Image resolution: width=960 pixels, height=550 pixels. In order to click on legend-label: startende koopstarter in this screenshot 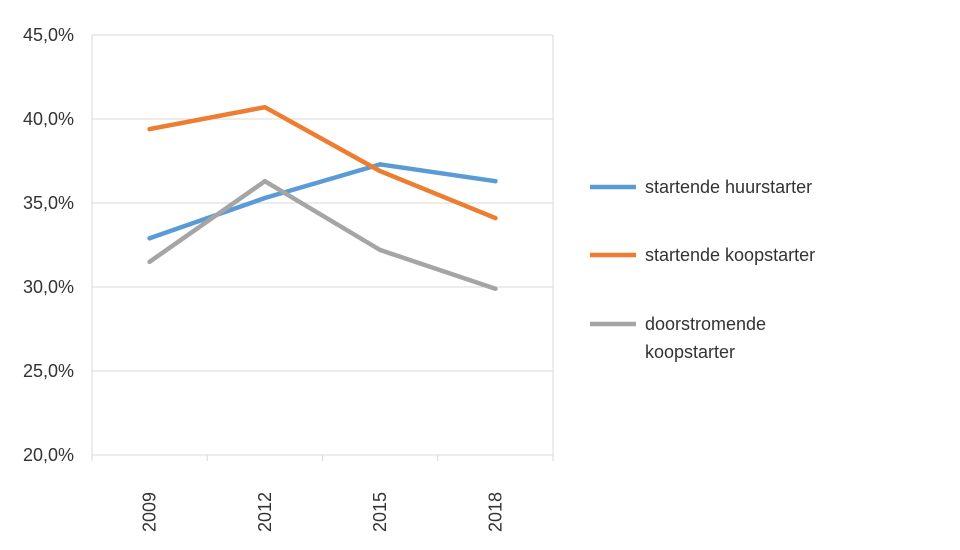, I will do `click(730, 255)`.